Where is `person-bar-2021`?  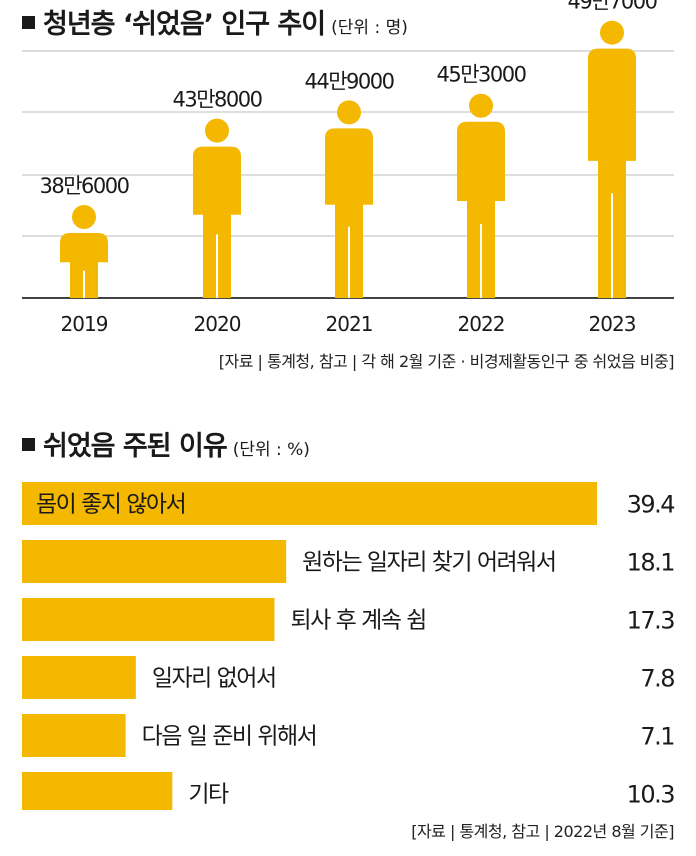 person-bar-2021 is located at coordinates (349, 199).